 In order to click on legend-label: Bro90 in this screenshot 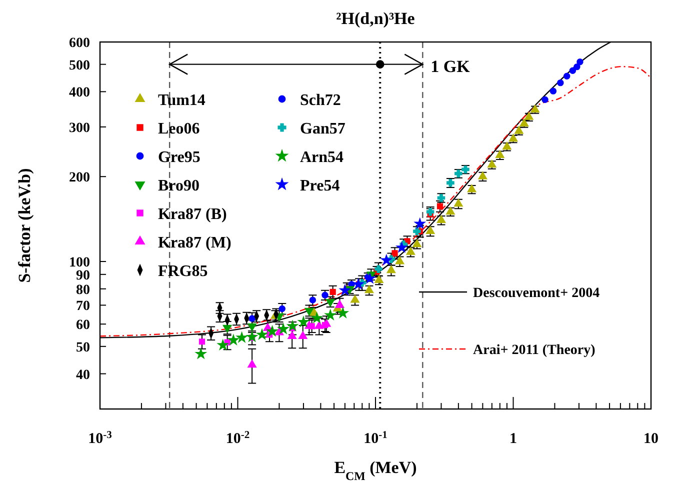, I will do `click(179, 186)`.